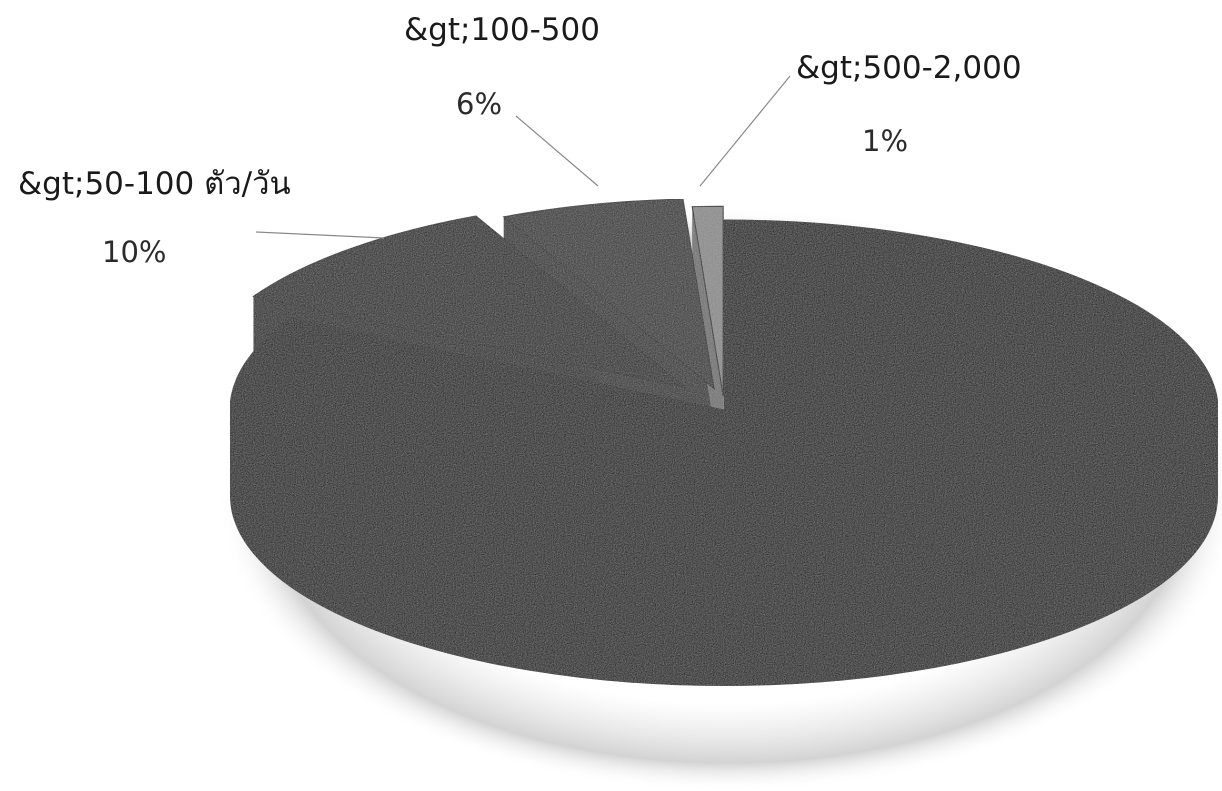 The height and width of the screenshot is (791, 1222). I want to click on slice-percent-label: 6%, so click(479, 104).